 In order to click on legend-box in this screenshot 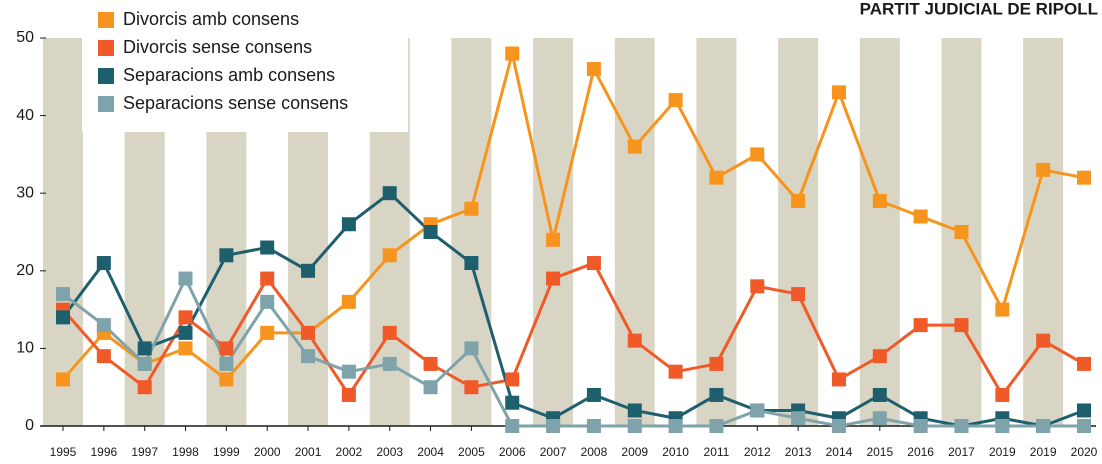, I will do `click(245, 66)`.